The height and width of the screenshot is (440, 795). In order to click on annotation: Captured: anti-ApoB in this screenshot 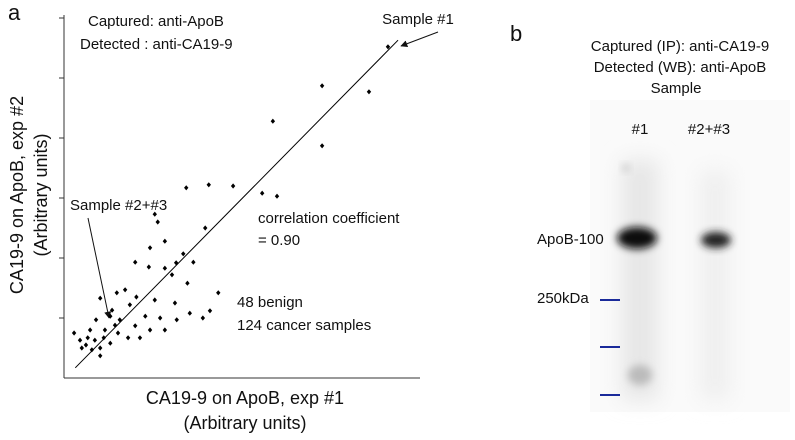, I will do `click(156, 21)`.